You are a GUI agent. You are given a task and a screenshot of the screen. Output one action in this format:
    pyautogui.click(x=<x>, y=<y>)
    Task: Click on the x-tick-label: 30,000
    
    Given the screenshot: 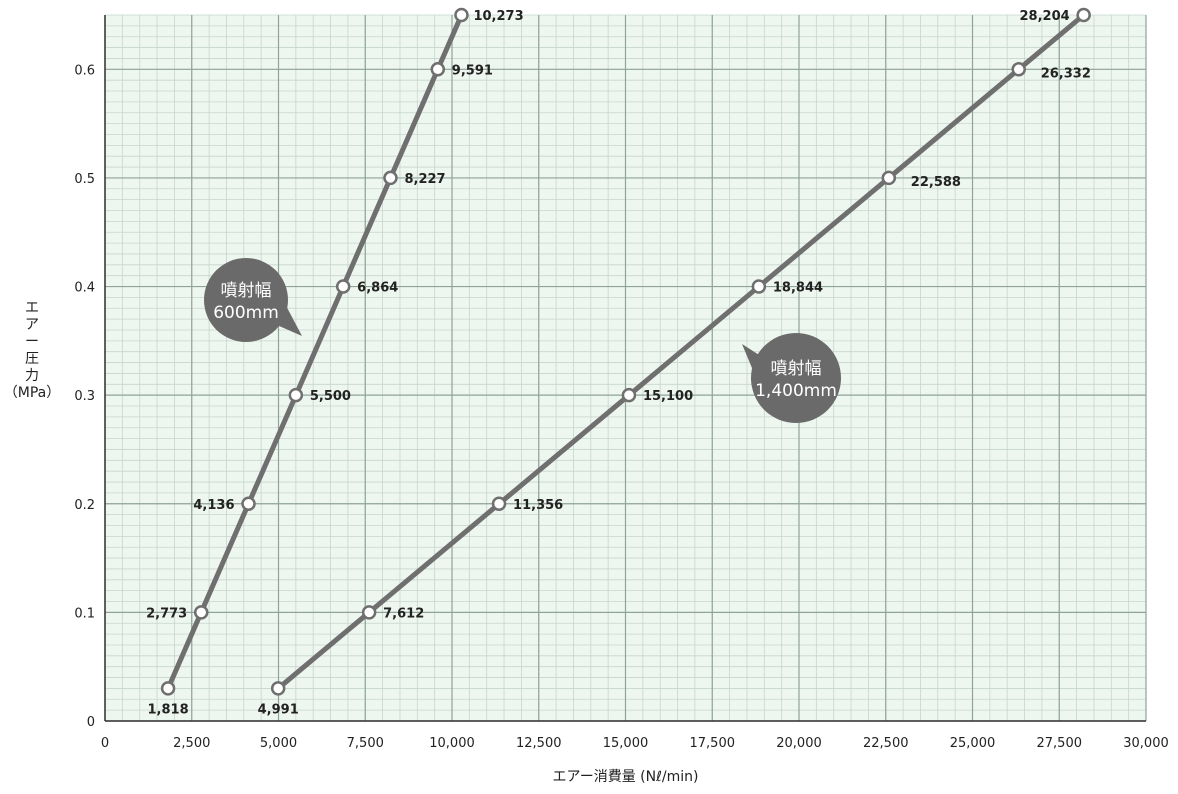 What is the action you would take?
    pyautogui.click(x=1146, y=743)
    